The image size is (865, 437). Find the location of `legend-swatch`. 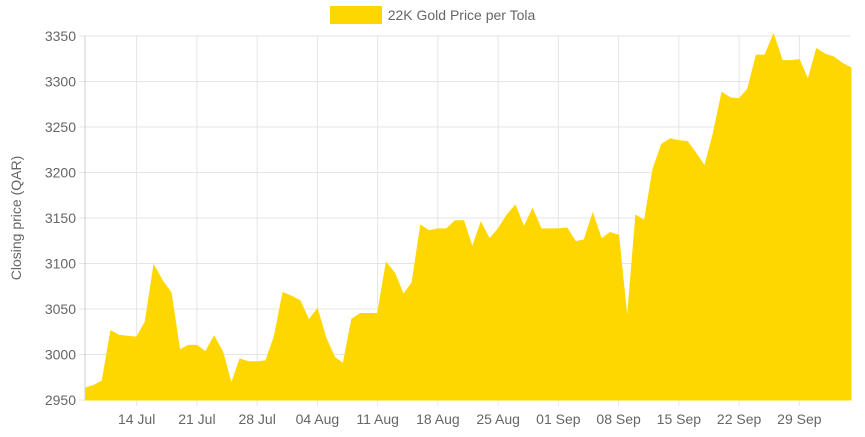

legend-swatch is located at coordinates (355, 15).